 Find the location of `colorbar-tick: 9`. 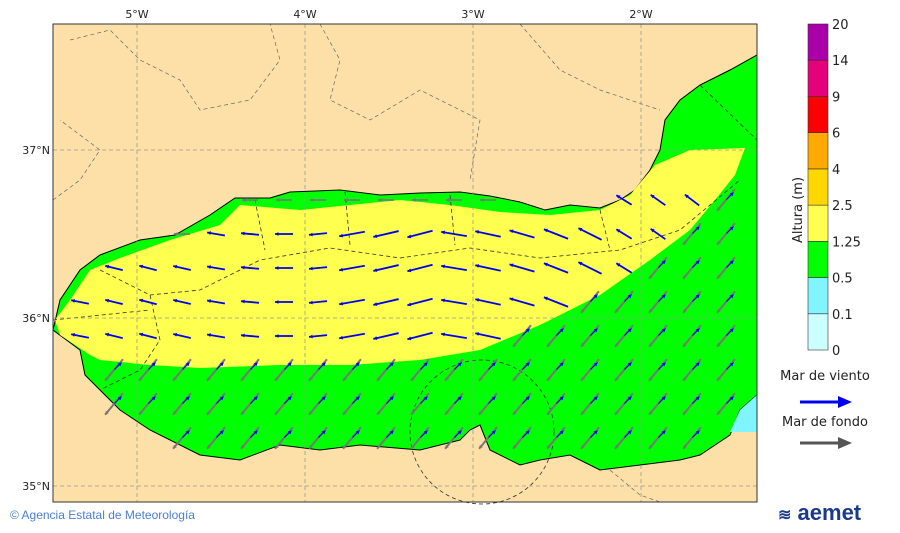

colorbar-tick: 9 is located at coordinates (836, 97).